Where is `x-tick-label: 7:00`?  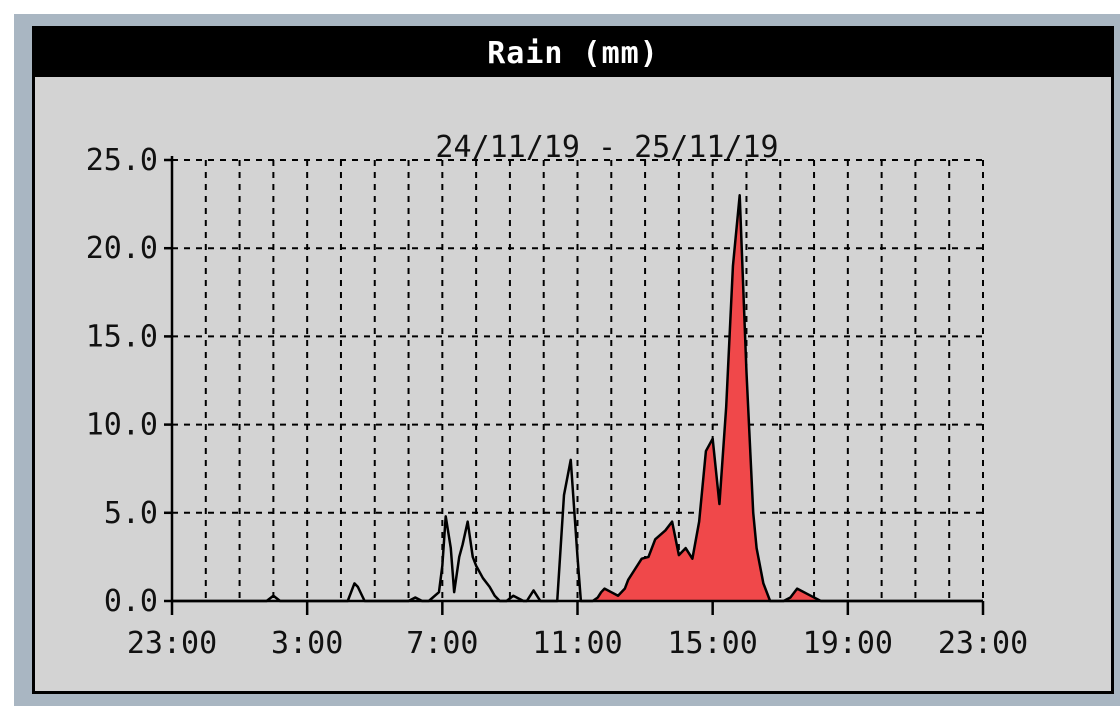
x-tick-label: 7:00 is located at coordinates (442, 643).